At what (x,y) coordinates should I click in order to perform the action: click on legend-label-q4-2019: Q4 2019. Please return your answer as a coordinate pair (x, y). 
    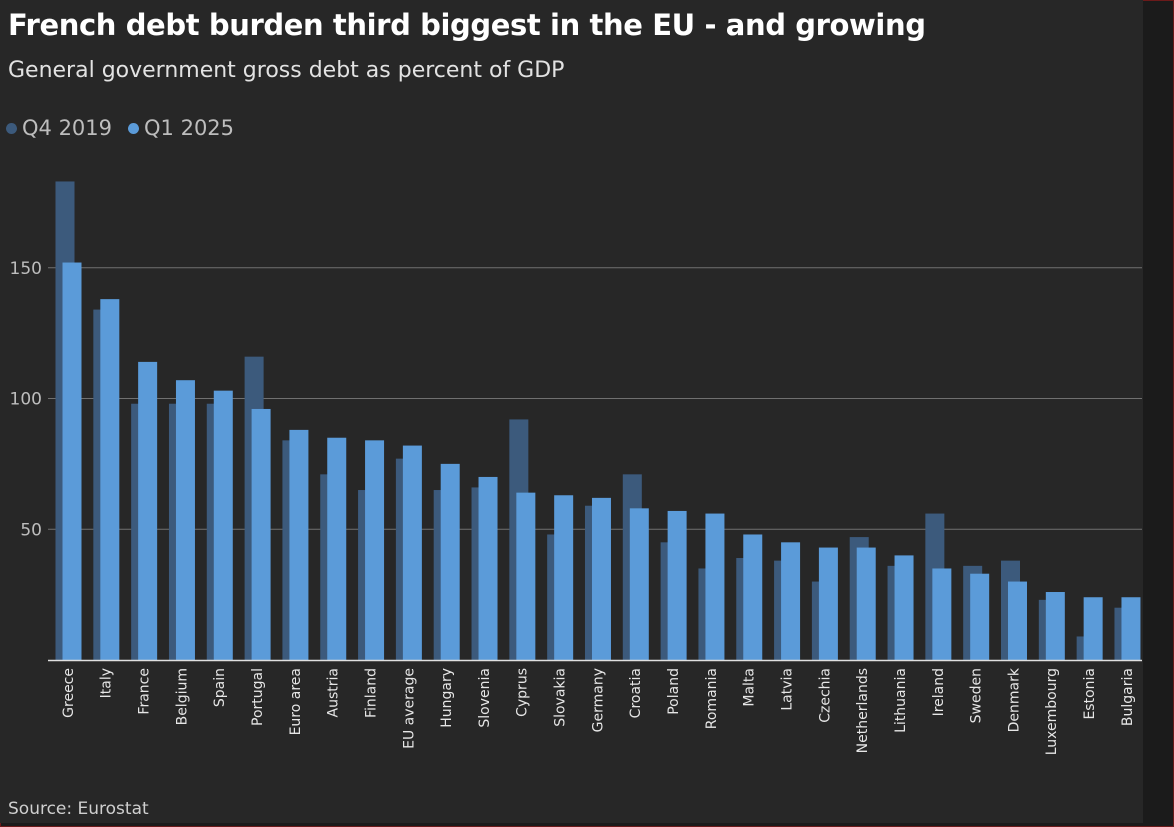
    Looking at the image, I should click on (67, 128).